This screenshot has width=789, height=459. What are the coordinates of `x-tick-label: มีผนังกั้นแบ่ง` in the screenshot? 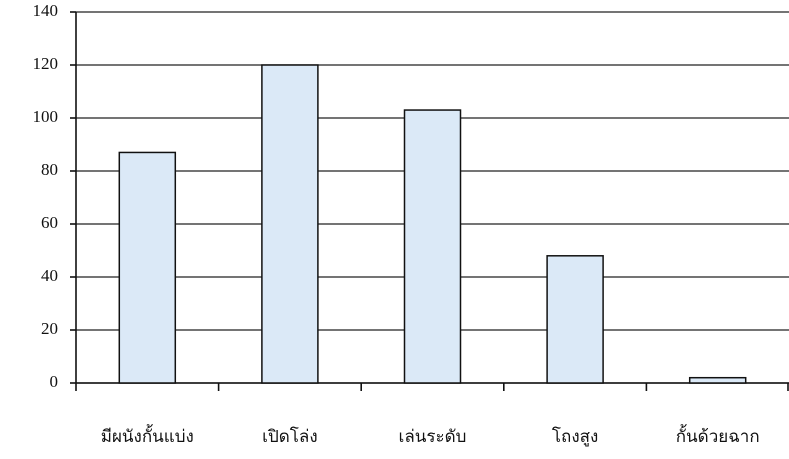 It's located at (147, 435).